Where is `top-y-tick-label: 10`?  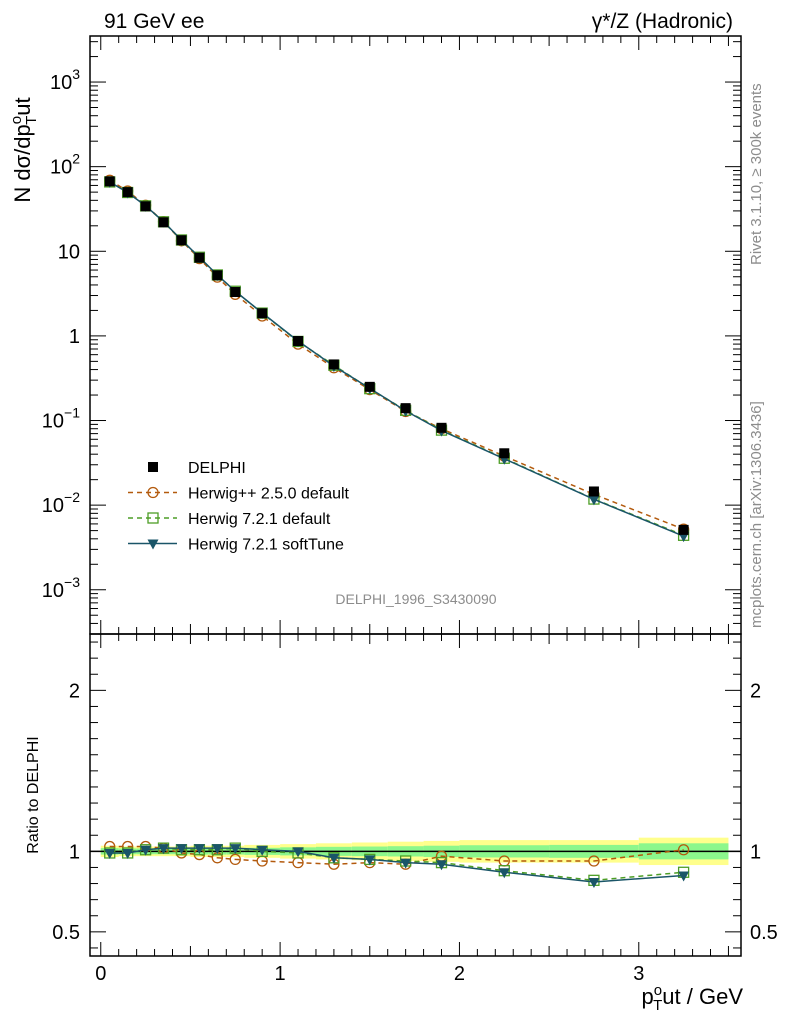
top-y-tick-label: 10 is located at coordinates (69, 252).